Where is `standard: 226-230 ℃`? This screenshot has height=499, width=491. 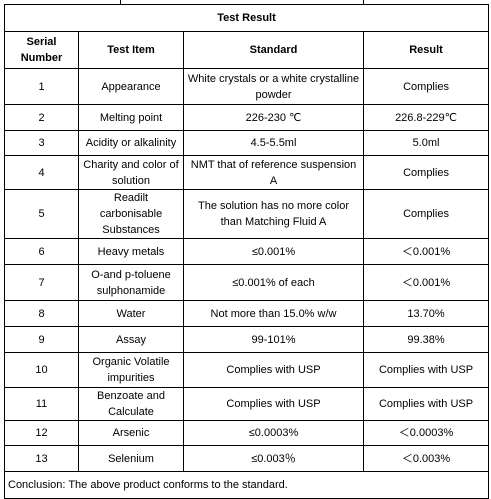 standard: 226-230 ℃ is located at coordinates (273, 117).